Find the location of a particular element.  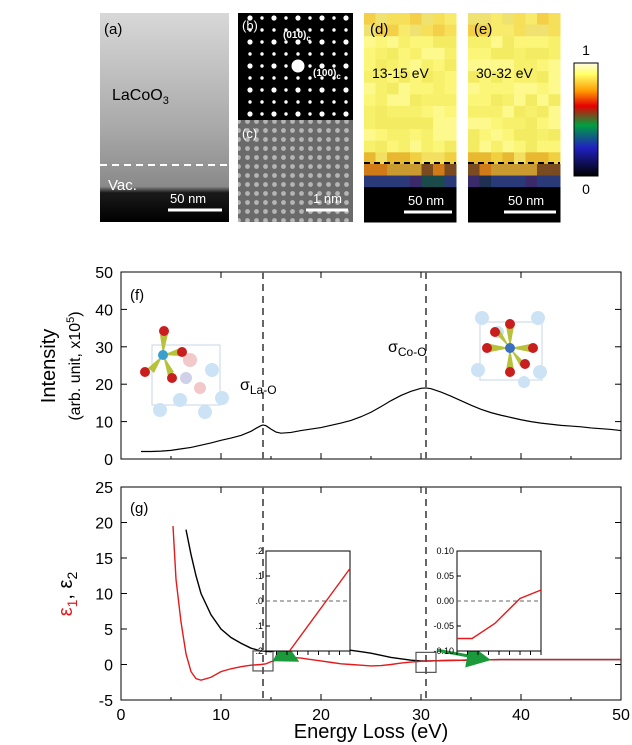

hrtem-image is located at coordinates (295, 171).